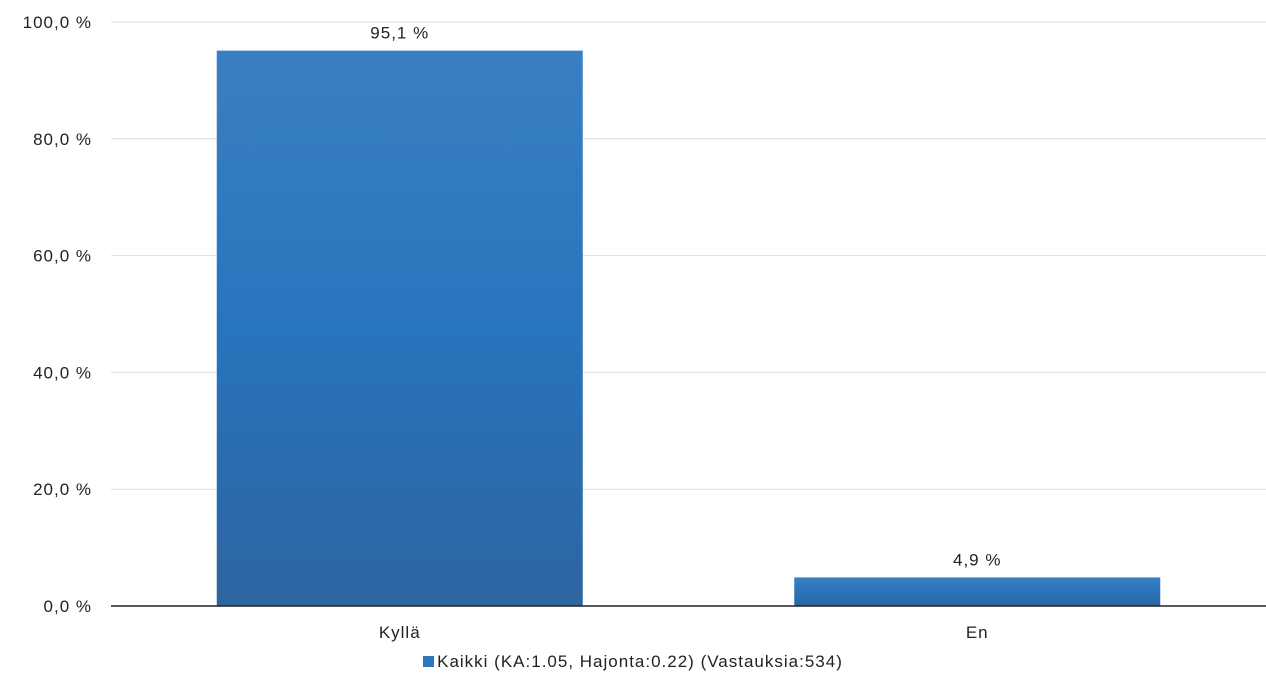 Image resolution: width=1266 pixels, height=684 pixels. I want to click on y-tick-label: 20,0 %, so click(62, 489).